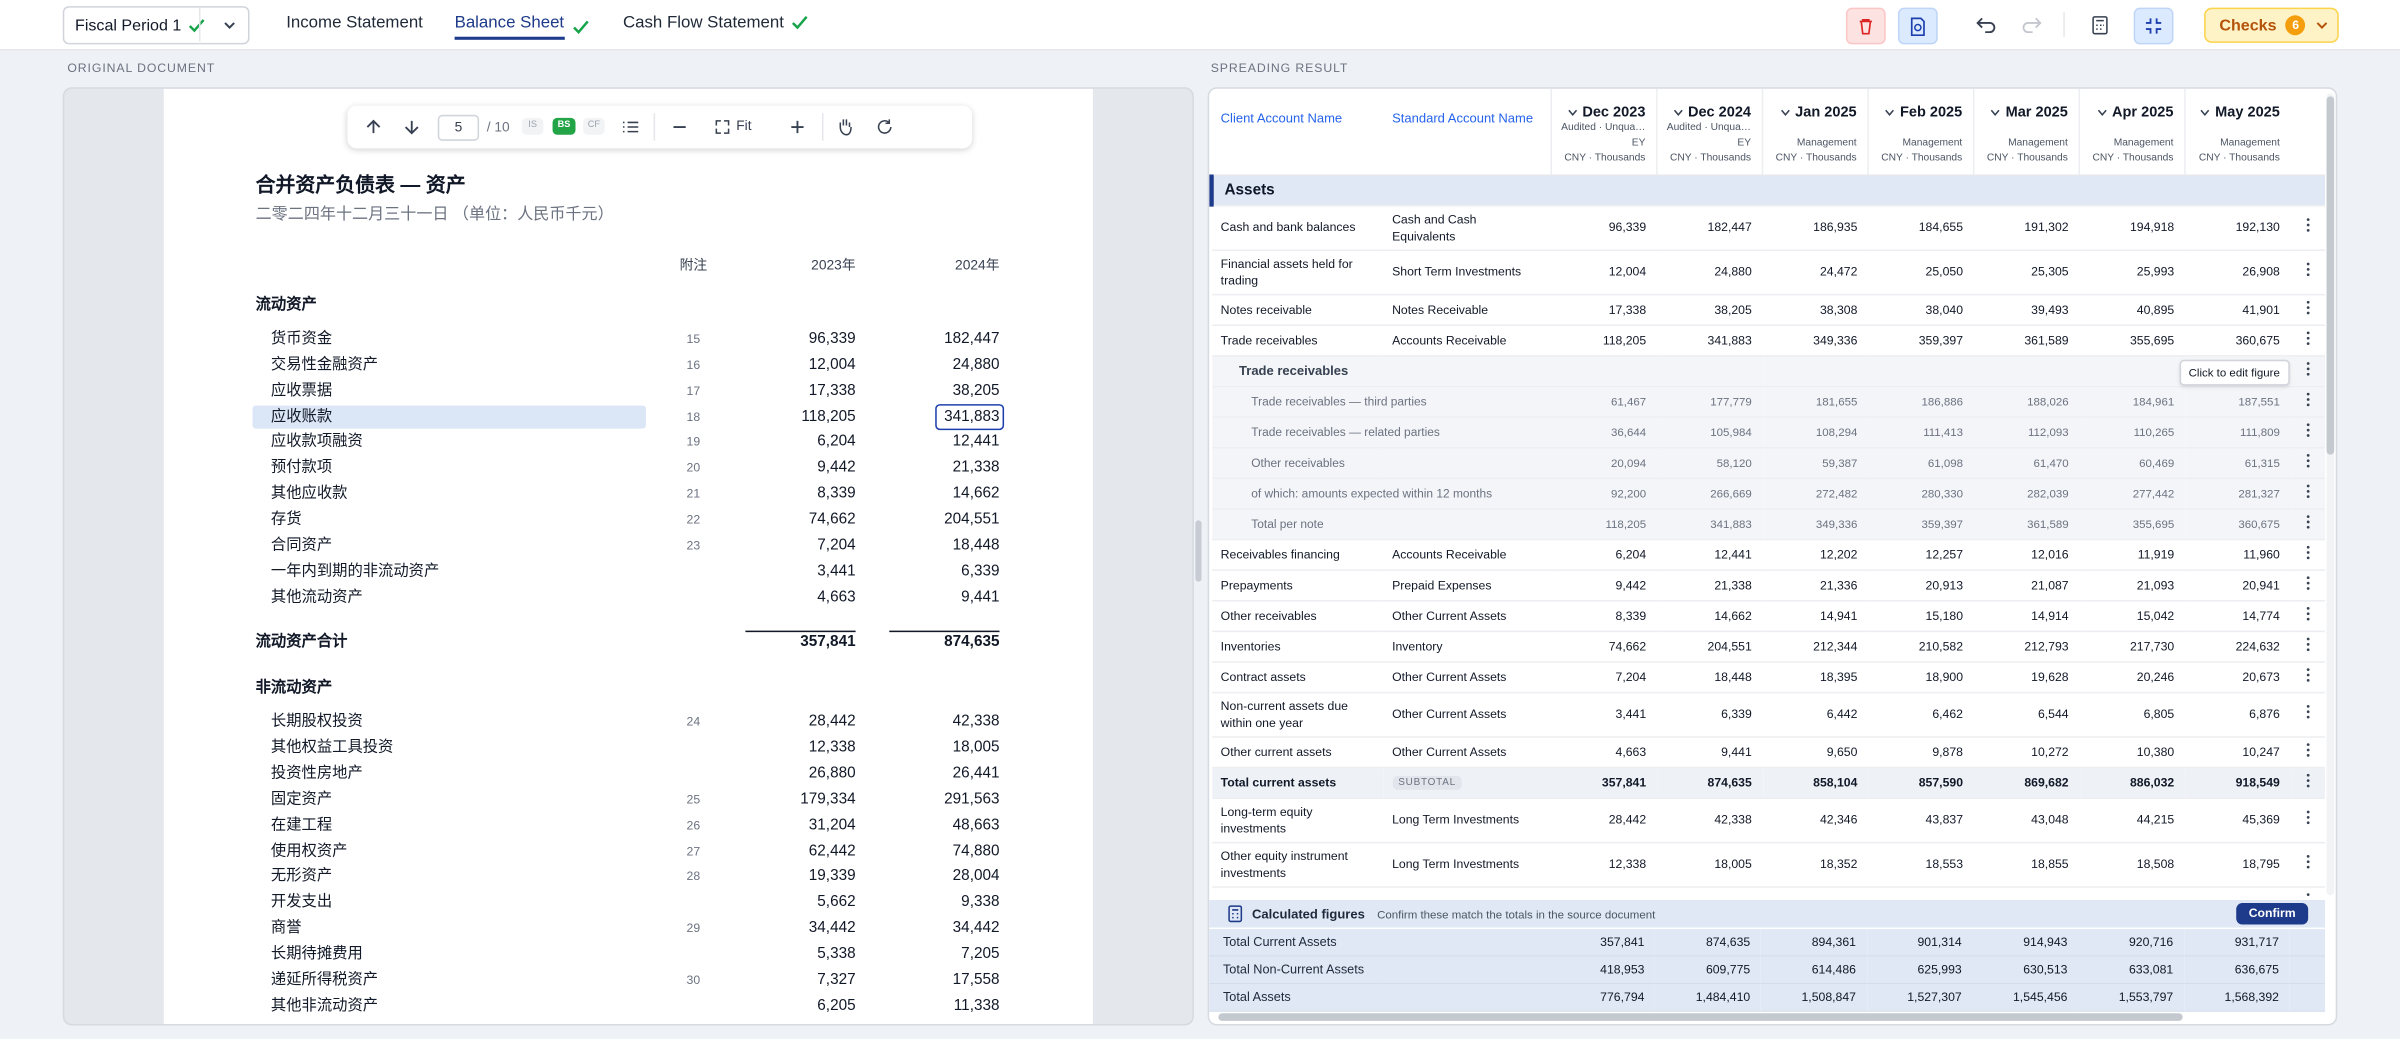 Image resolution: width=2400 pixels, height=1039 pixels. I want to click on value-cell: 26,520, so click(2237, 891).